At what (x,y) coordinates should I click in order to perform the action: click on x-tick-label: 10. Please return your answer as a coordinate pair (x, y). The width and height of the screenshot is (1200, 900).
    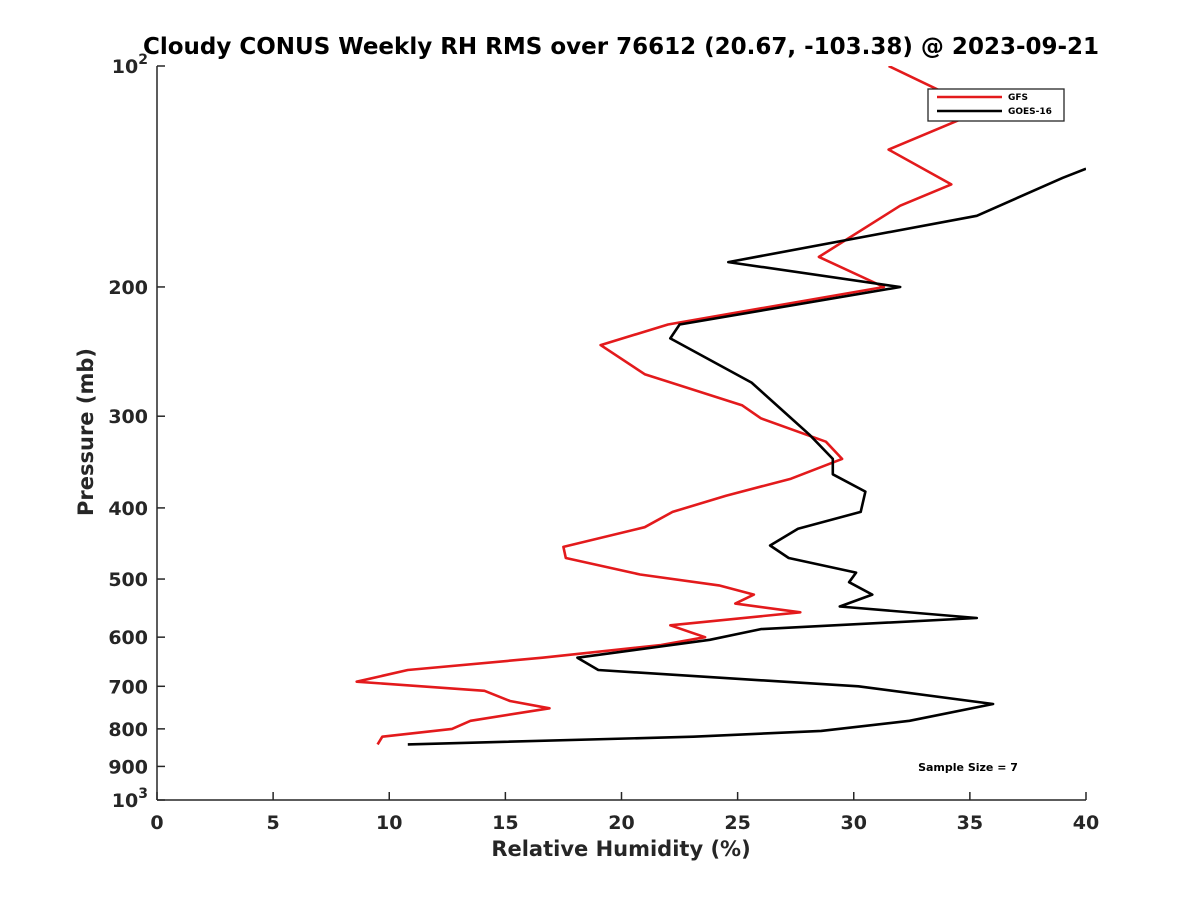
    Looking at the image, I should click on (389, 823).